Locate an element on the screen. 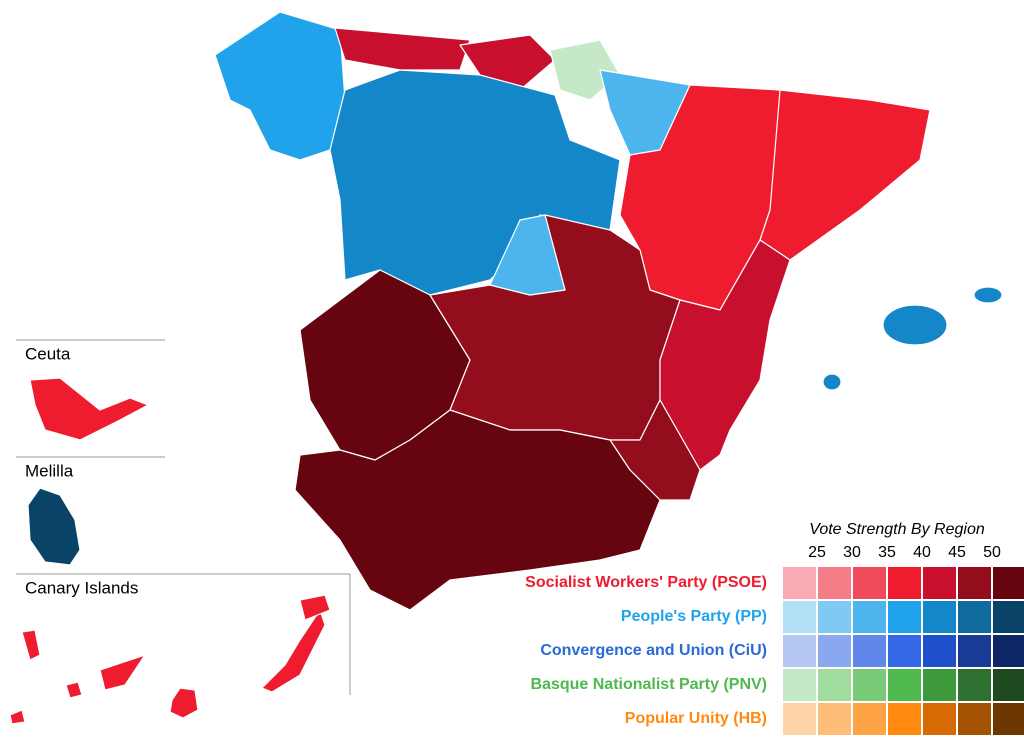 This screenshot has width=1024, height=743. party-label: People's Party (PP) is located at coordinates (694, 616).